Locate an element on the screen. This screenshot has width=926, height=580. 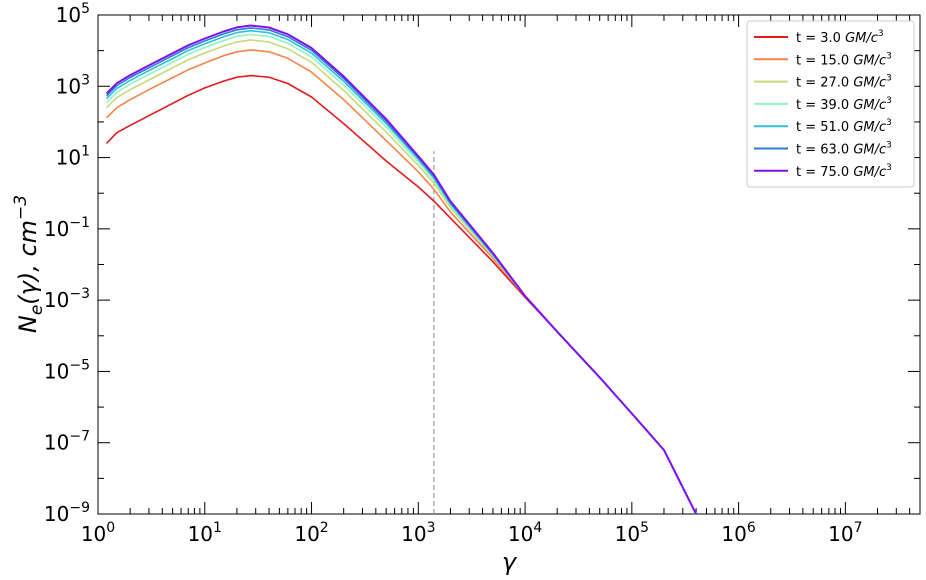
y-tick-label-exponent: 1 is located at coordinates (85, 152).